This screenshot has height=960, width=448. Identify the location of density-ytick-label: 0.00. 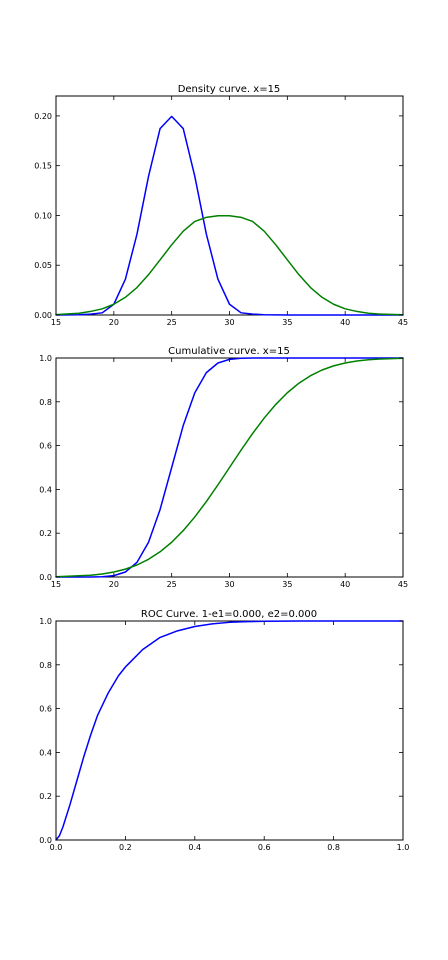
(43, 315).